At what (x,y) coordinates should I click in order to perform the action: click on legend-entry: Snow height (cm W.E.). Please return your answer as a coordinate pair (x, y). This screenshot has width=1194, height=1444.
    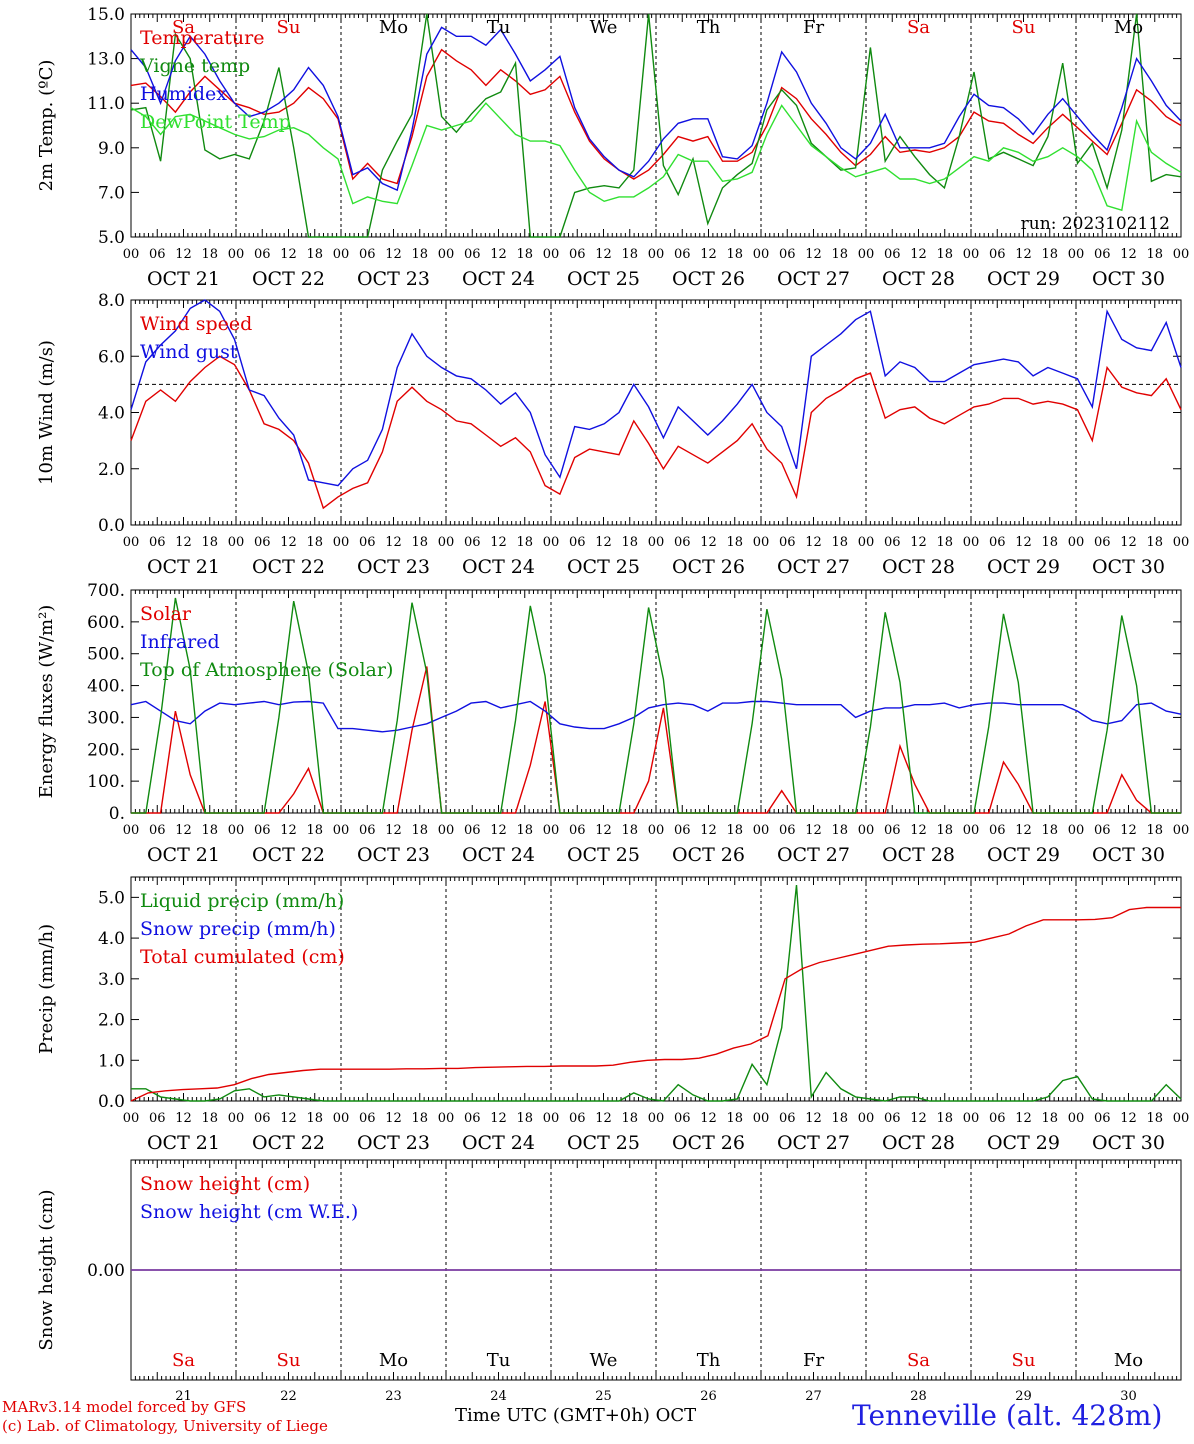
    Looking at the image, I should click on (249, 1212).